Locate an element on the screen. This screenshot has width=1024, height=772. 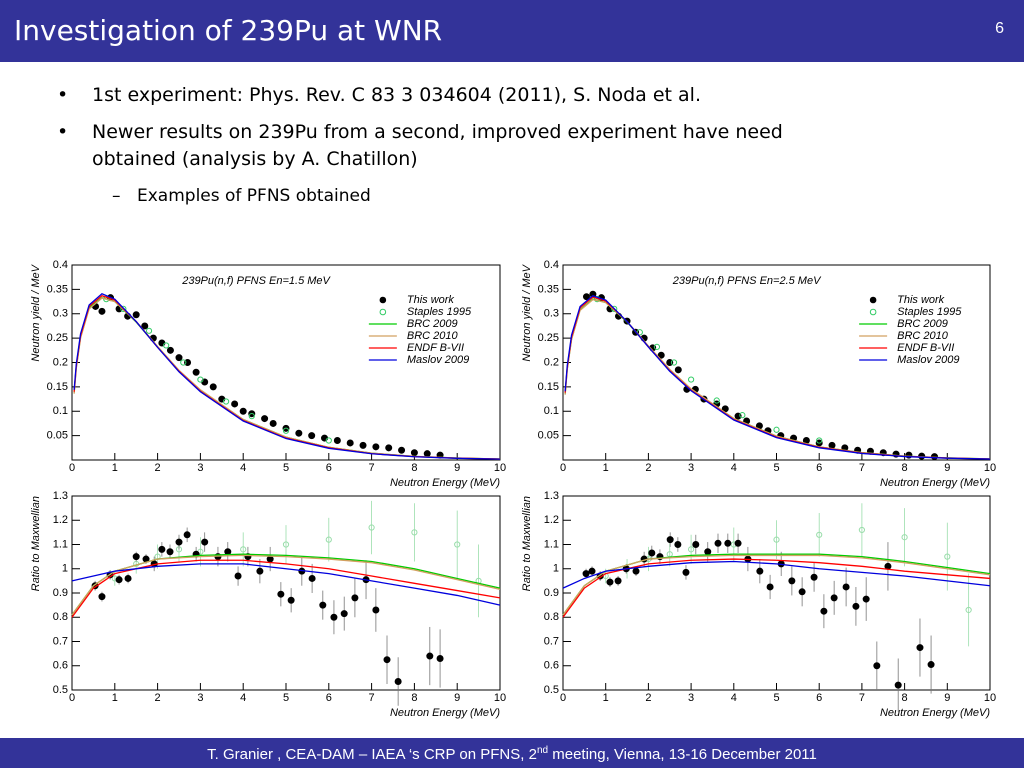
y-tick-label: 0.3 is located at coordinates (551, 314).